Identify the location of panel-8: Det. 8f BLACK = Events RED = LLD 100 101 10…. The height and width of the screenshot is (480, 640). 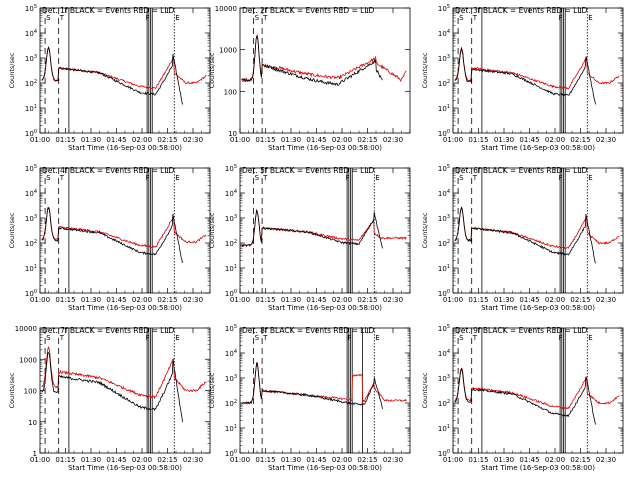
(309, 398).